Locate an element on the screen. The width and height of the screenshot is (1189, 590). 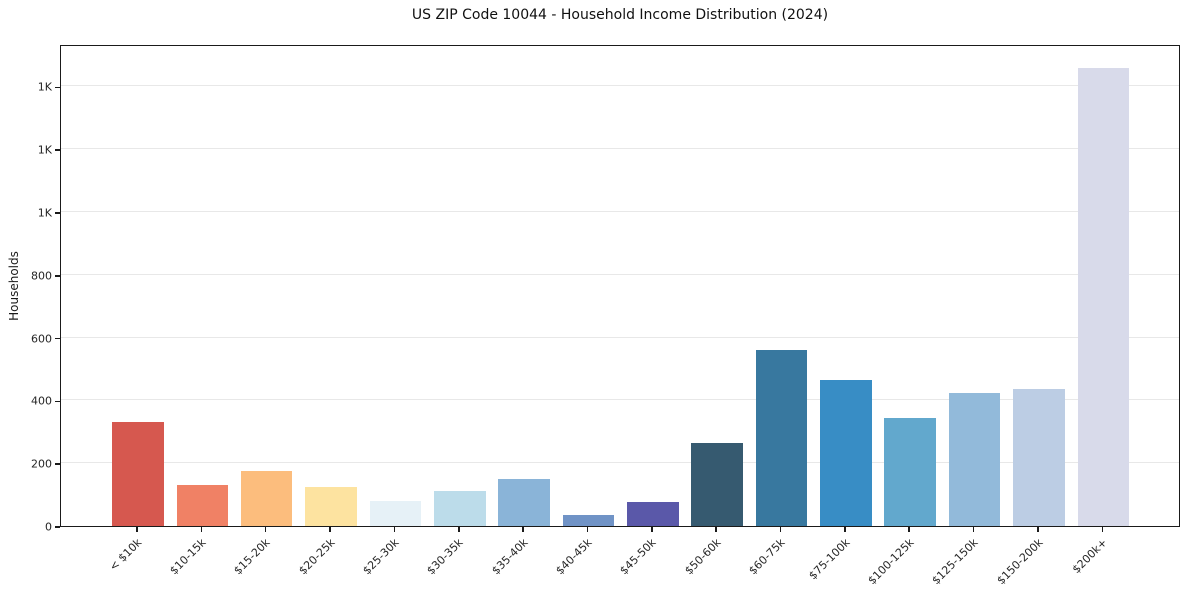
y-tick-label: 800 is located at coordinates (41, 276).